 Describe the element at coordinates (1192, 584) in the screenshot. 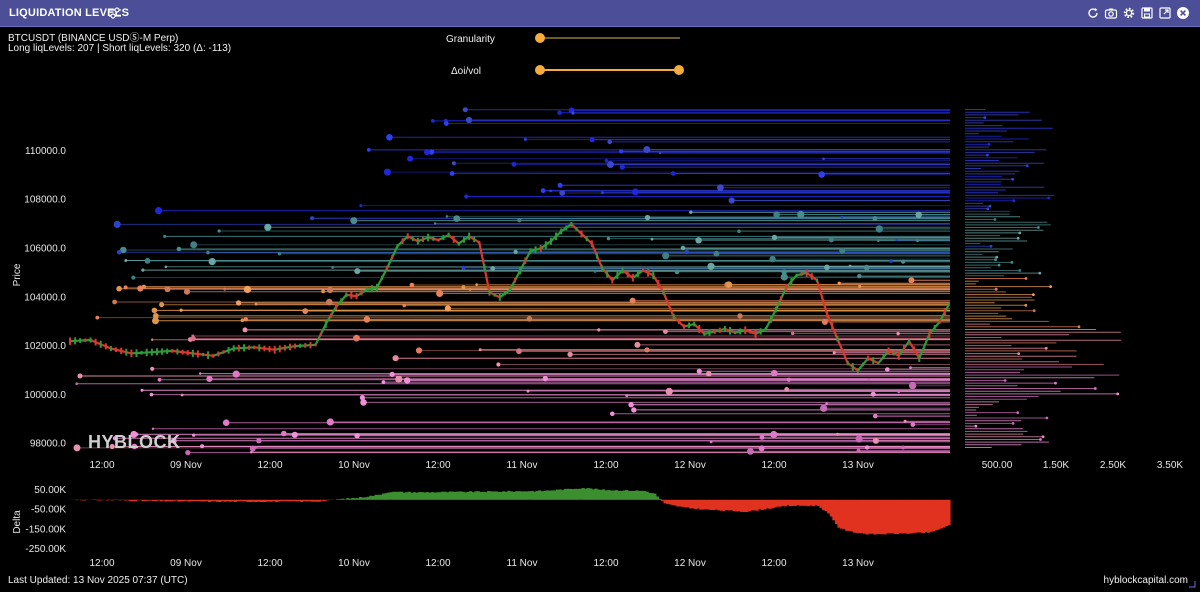

I see `resize-handle-icon` at that location.